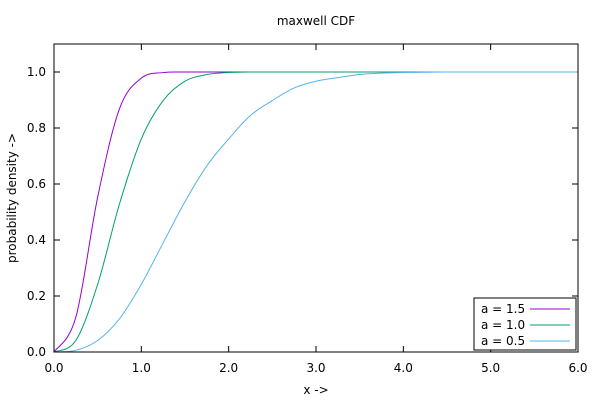  Describe the element at coordinates (36, 240) in the screenshot. I see `y-tick-label: 0.4` at that location.